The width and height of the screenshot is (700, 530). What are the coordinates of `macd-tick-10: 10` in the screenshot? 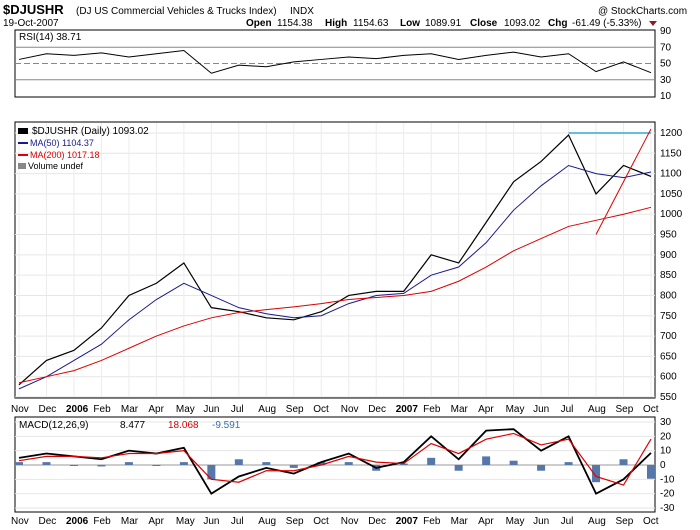 It's located at (666, 451).